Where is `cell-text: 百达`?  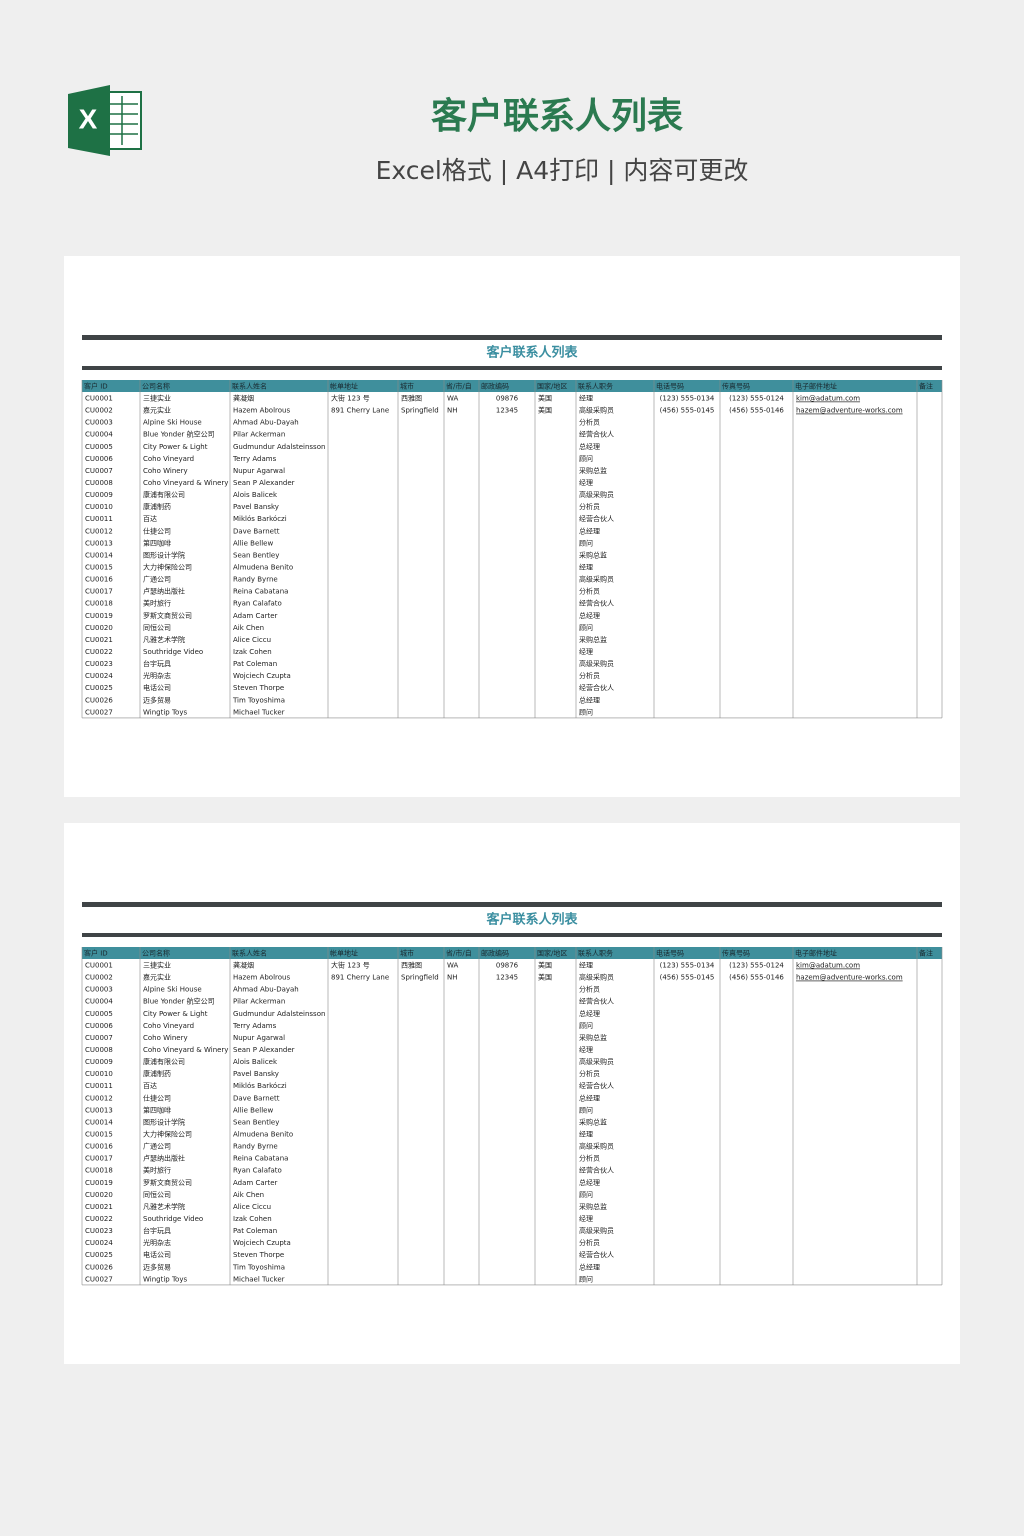 cell-text: 百达 is located at coordinates (150, 518).